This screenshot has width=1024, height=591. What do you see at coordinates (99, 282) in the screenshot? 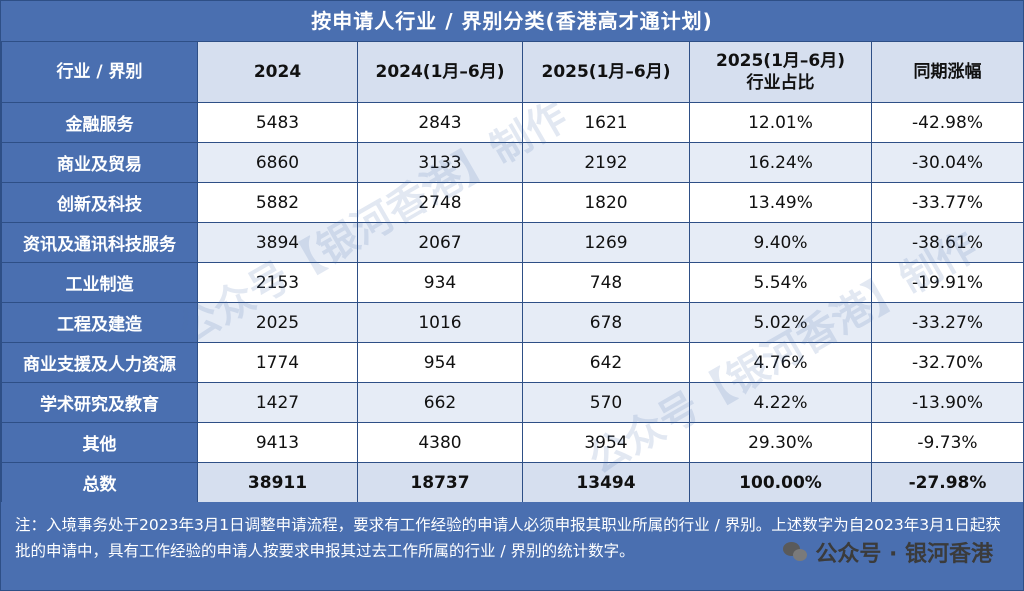
I see `cell-industry: 工业制造` at bounding box center [99, 282].